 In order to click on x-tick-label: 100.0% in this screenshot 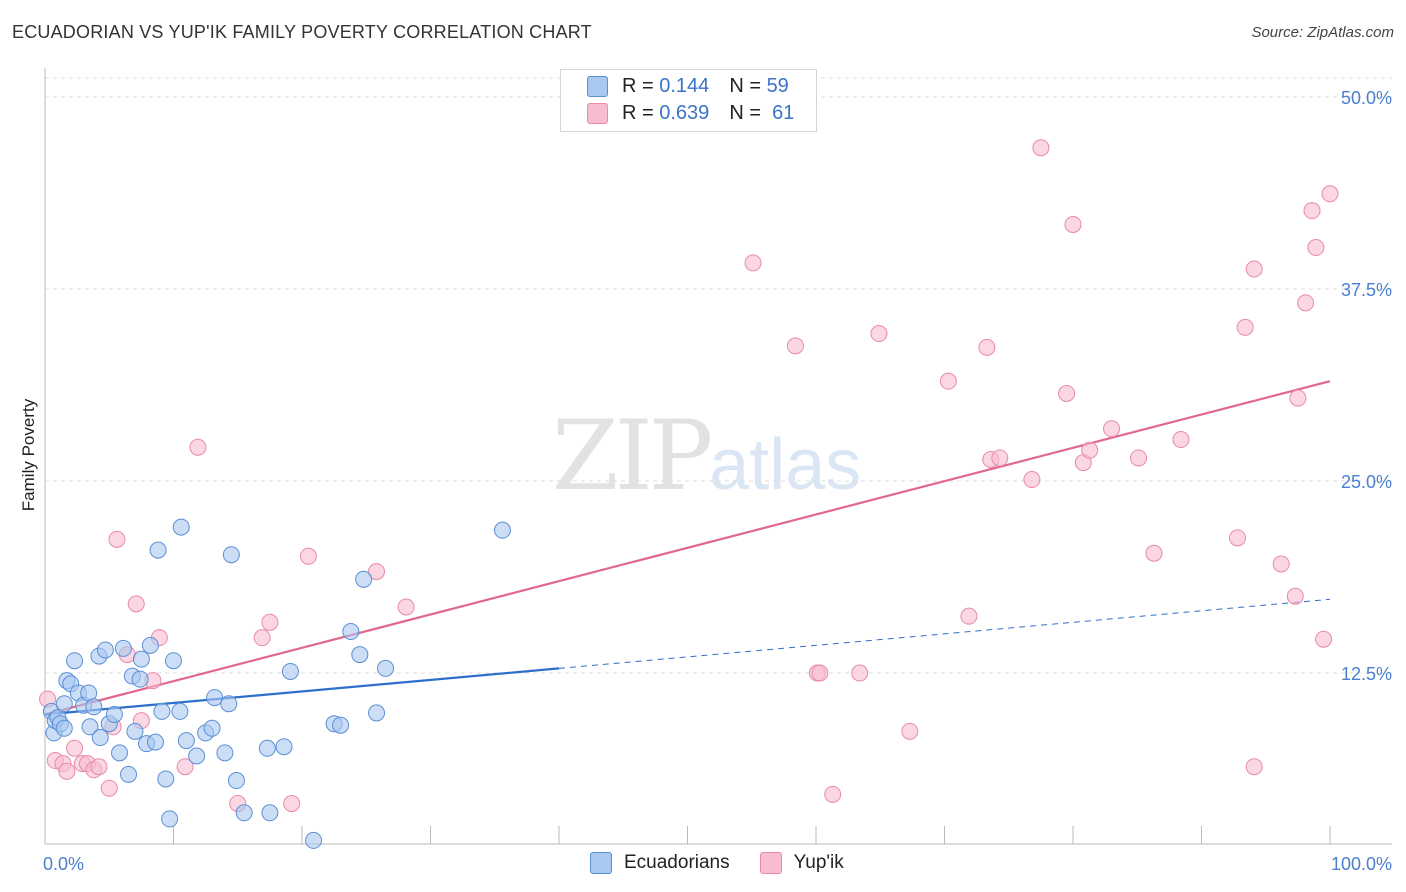, I will do `click(1361, 864)`.